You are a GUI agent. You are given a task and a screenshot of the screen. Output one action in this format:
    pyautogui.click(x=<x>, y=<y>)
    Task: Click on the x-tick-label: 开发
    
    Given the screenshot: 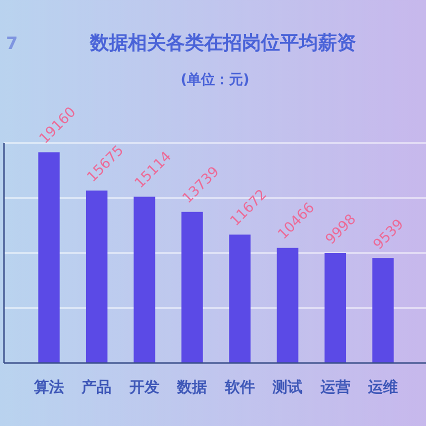 What is the action you would take?
    pyautogui.click(x=144, y=387)
    